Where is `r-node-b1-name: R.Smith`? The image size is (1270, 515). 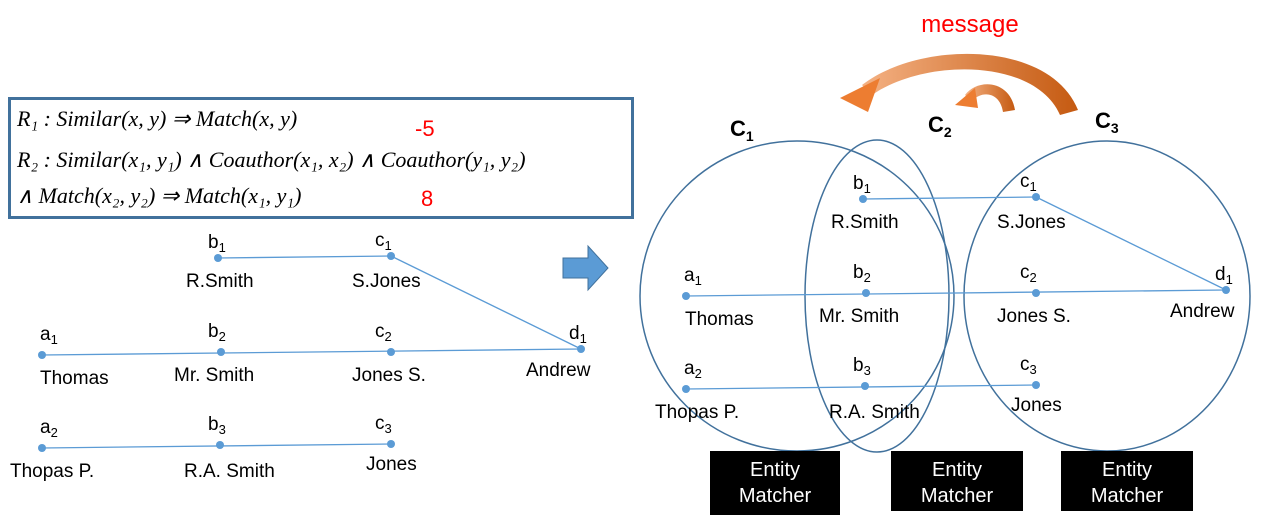 r-node-b1-name: R.Smith is located at coordinates (865, 222).